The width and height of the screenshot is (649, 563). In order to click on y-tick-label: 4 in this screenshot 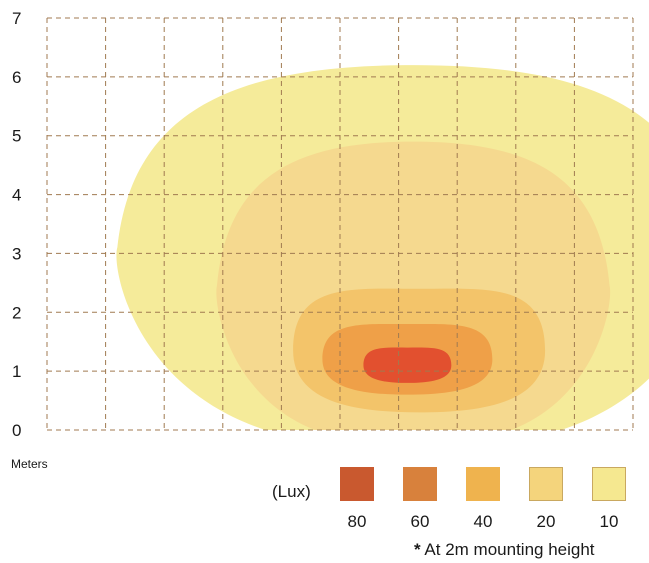, I will do `click(16, 195)`.